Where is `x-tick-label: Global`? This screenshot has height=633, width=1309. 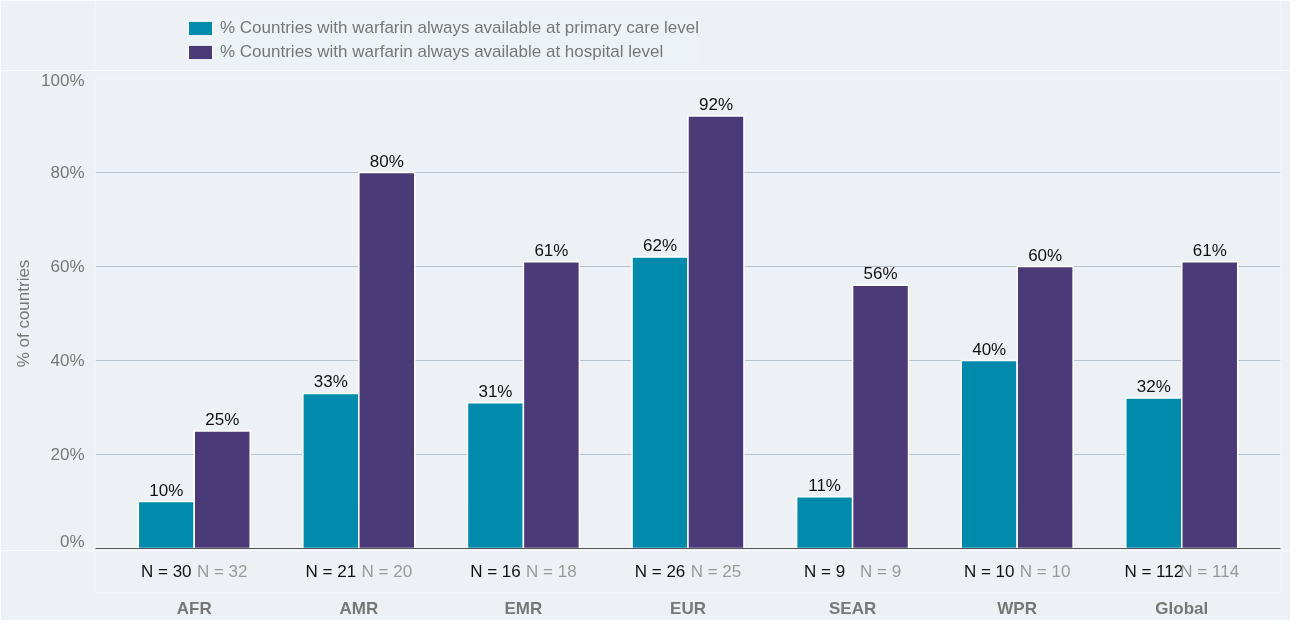
x-tick-label: Global is located at coordinates (1182, 608).